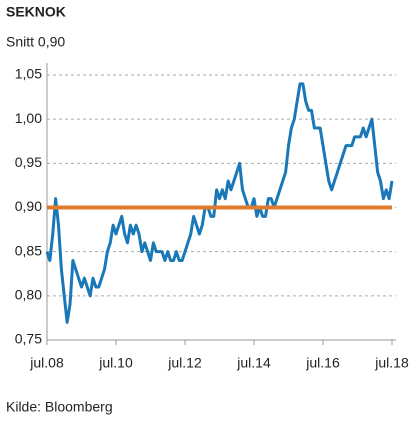 Image resolution: width=414 pixels, height=431 pixels. Describe the element at coordinates (115, 363) in the screenshot. I see `x-tick-label: jul.10` at that location.